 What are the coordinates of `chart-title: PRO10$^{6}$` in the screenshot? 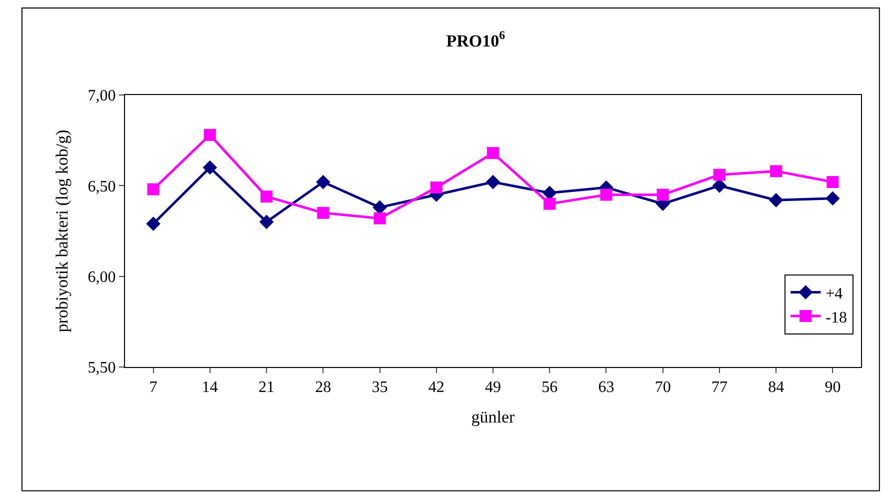 It's located at (476, 39).